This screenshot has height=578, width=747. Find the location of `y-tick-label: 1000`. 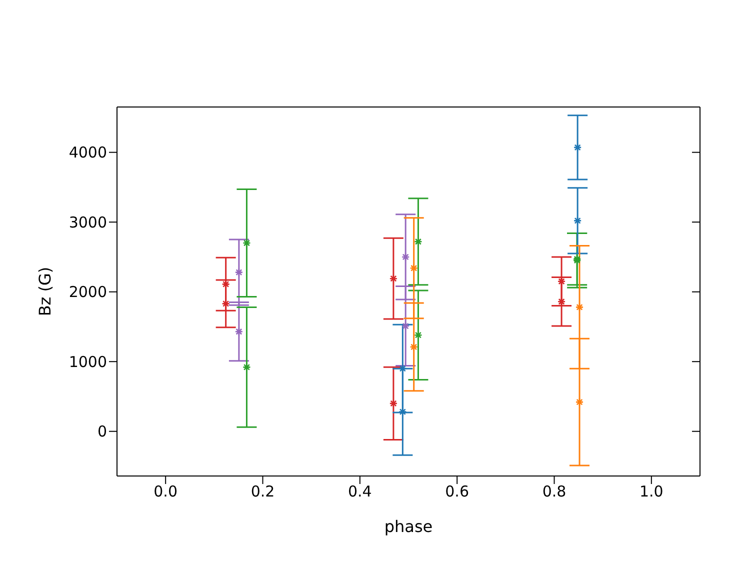

y-tick-label: 1000 is located at coordinates (87, 361).